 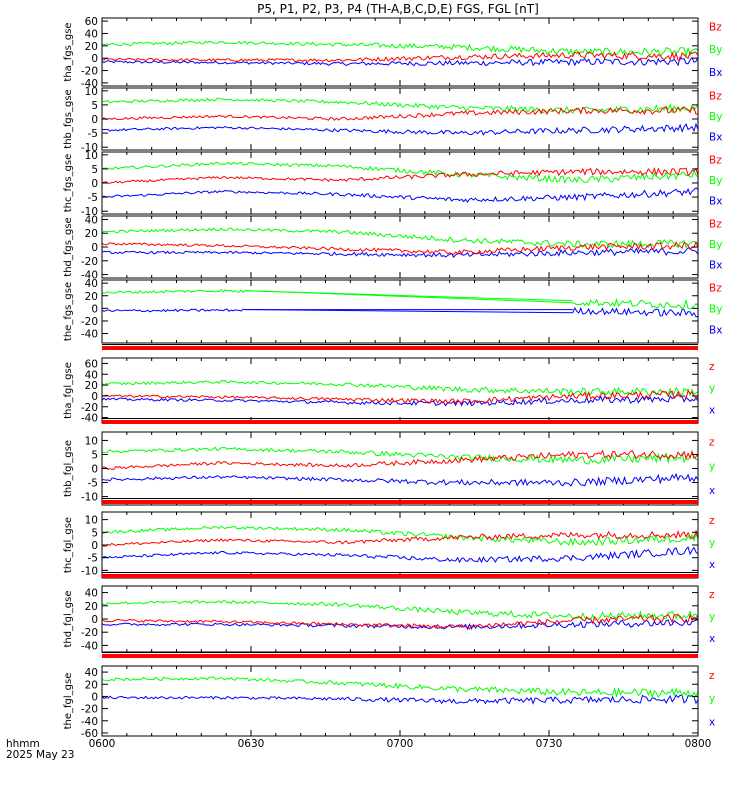 I want to click on series-z, so click(x=400, y=621).